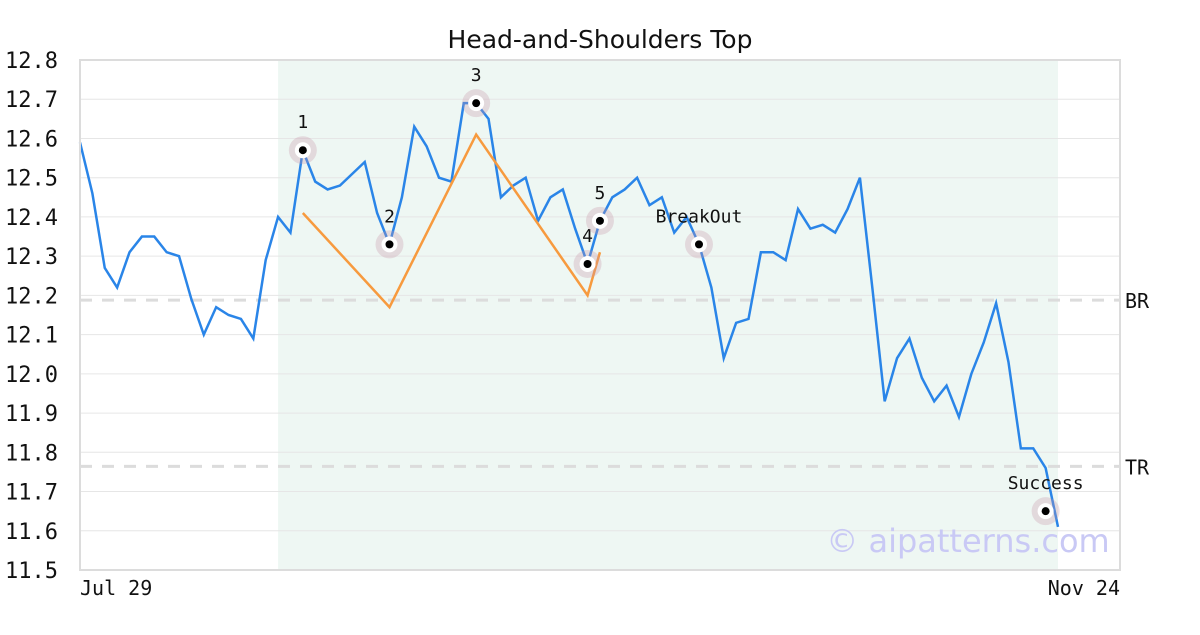 The height and width of the screenshot is (635, 1200). Describe the element at coordinates (31, 571) in the screenshot. I see `y-tick-label: 11.5` at that location.